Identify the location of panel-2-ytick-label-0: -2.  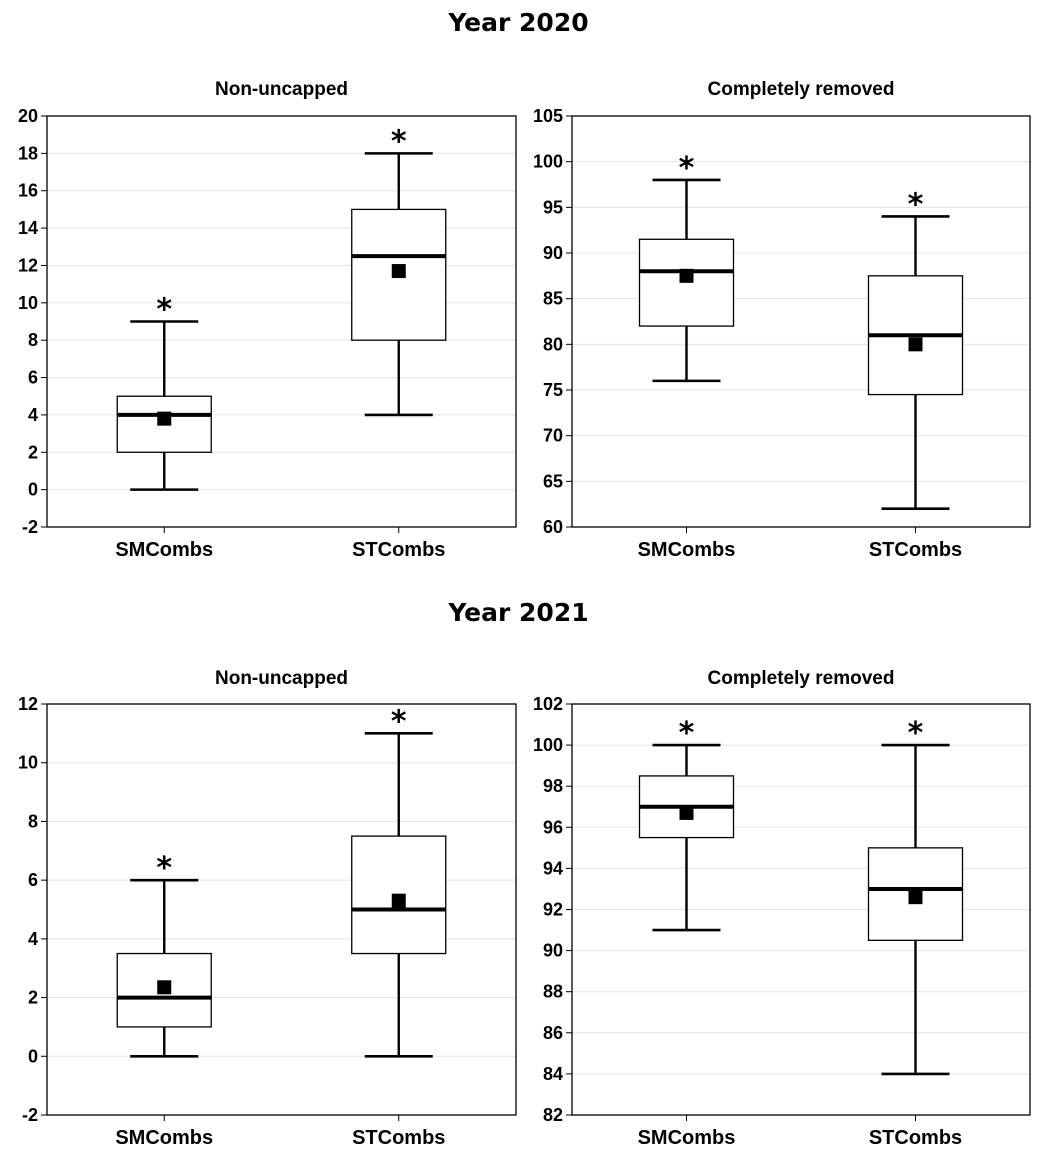
(30, 1115).